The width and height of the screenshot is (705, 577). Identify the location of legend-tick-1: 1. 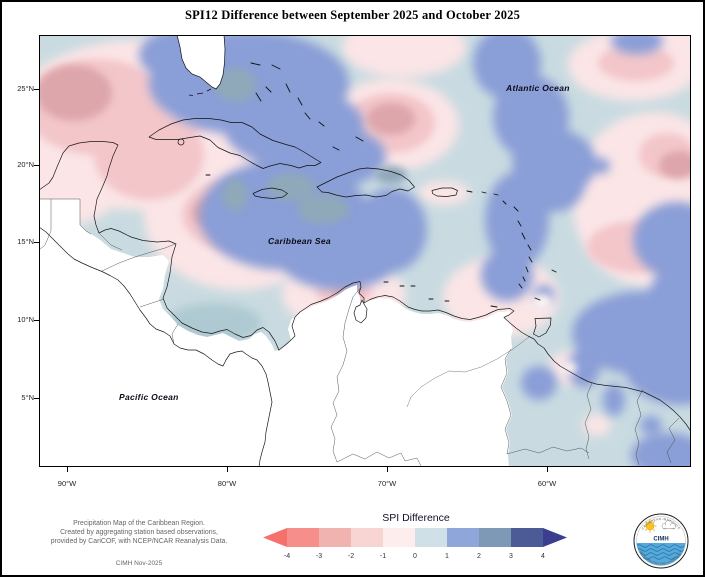
(447, 556).